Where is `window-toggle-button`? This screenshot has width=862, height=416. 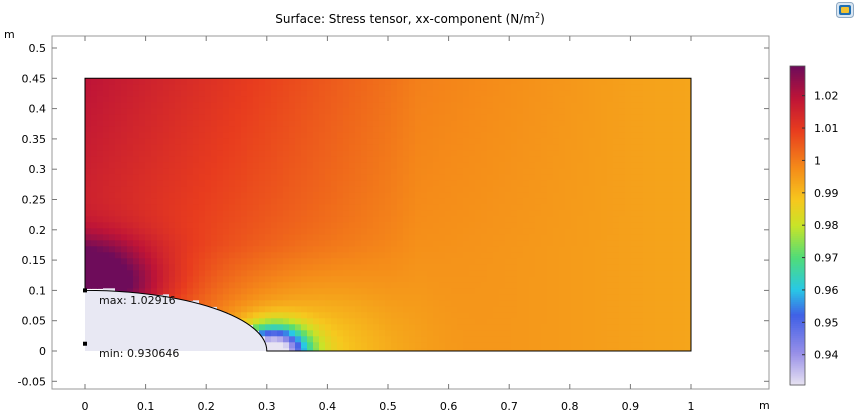
window-toggle-button is located at coordinates (845, 10).